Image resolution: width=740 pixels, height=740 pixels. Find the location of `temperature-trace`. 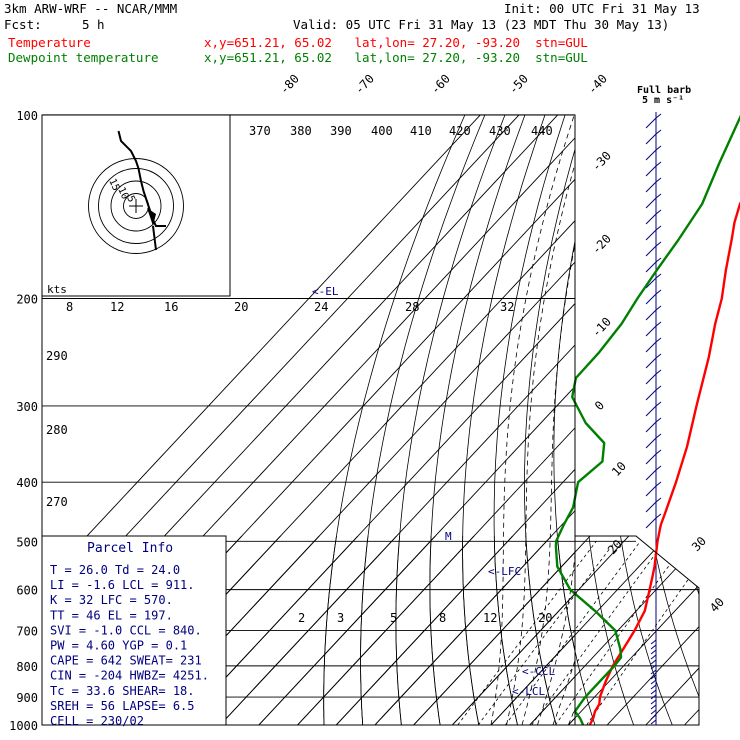

temperature-trace is located at coordinates (664, 463).